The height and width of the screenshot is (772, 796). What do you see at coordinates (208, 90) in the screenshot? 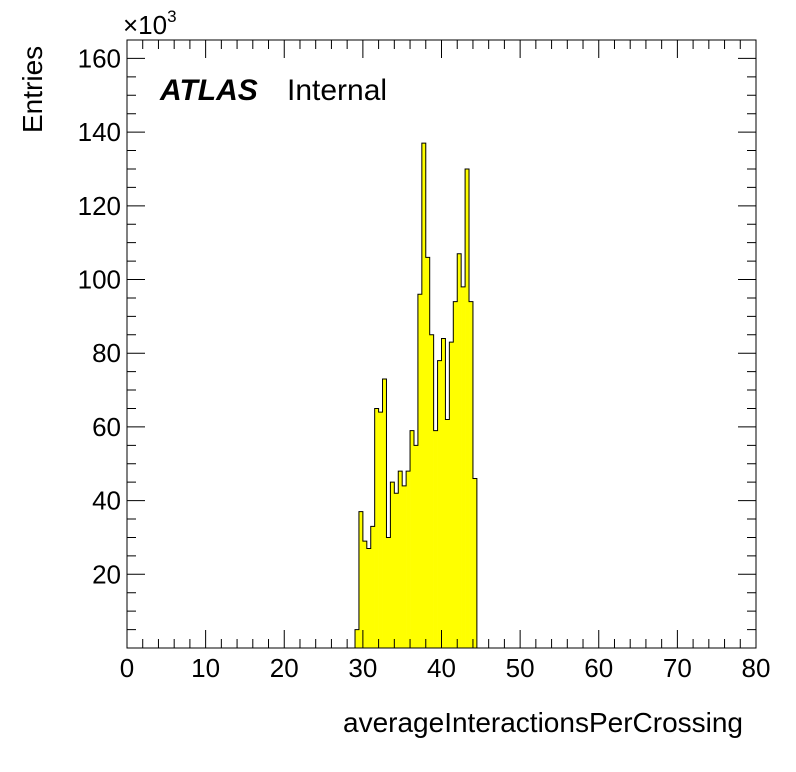
I see `atlas-label: ATLAS` at bounding box center [208, 90].